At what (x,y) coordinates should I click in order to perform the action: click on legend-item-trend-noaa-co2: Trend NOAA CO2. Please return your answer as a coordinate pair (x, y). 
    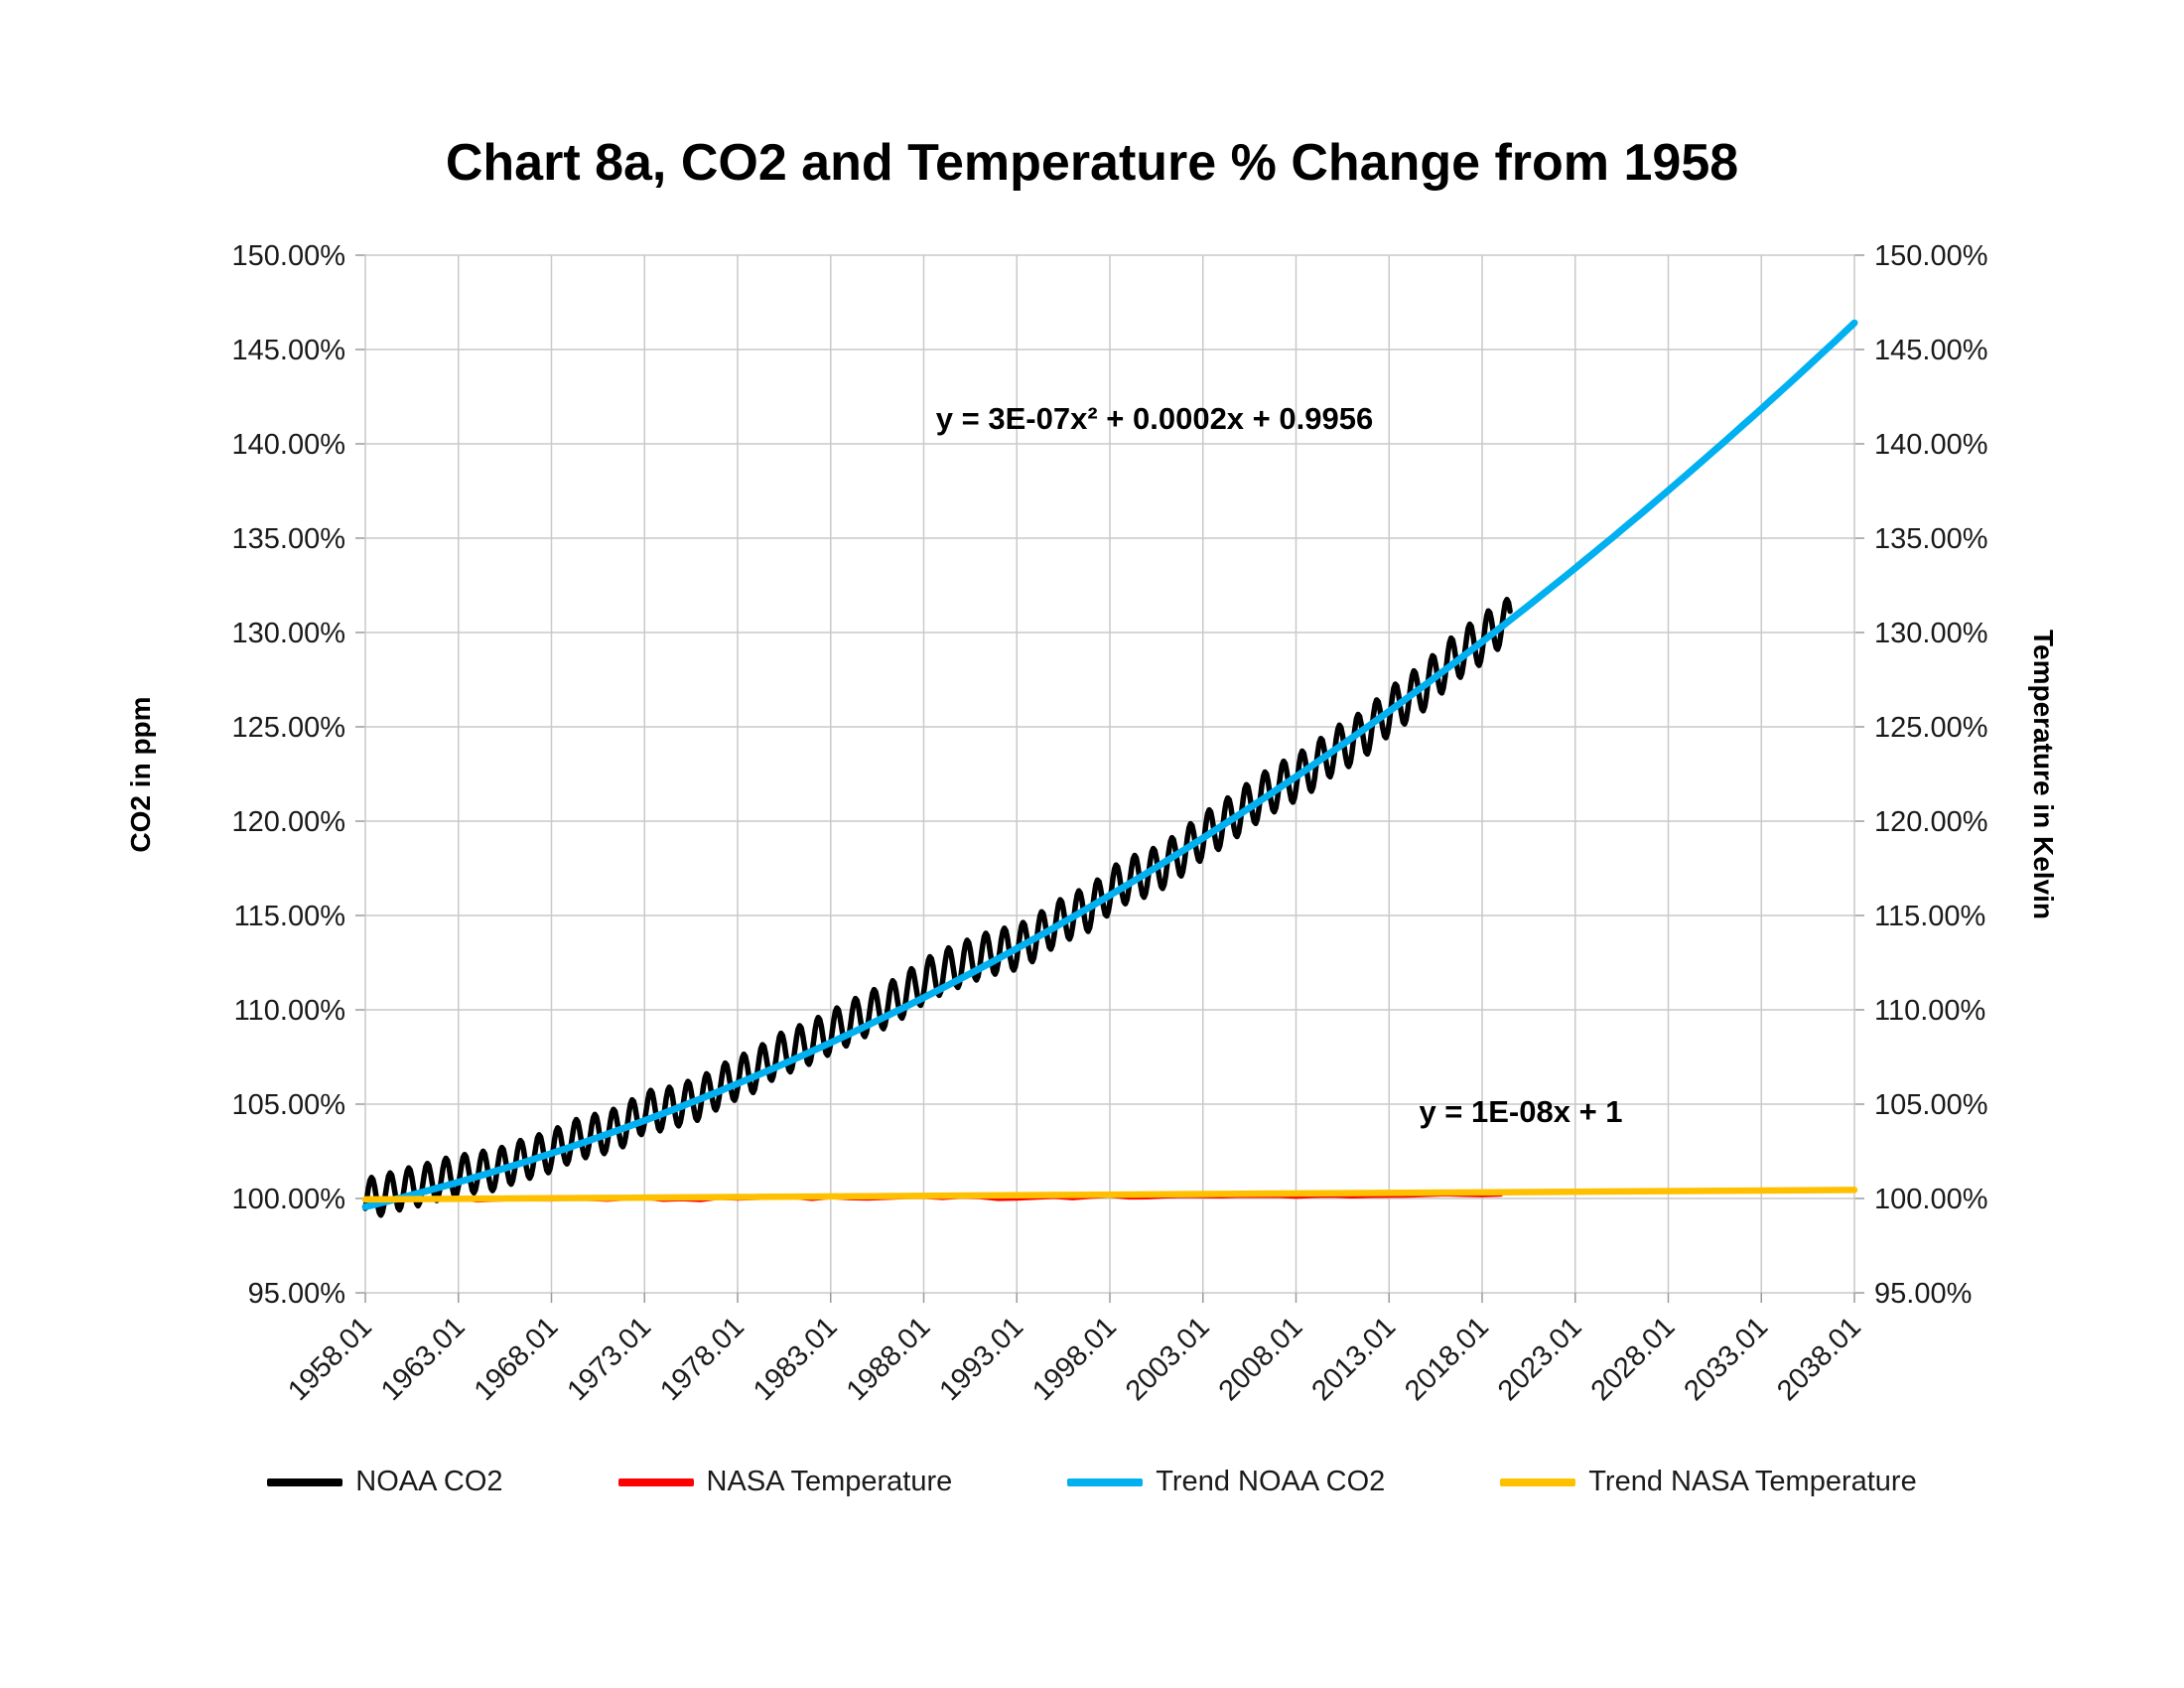
    Looking at the image, I should click on (1226, 1482).